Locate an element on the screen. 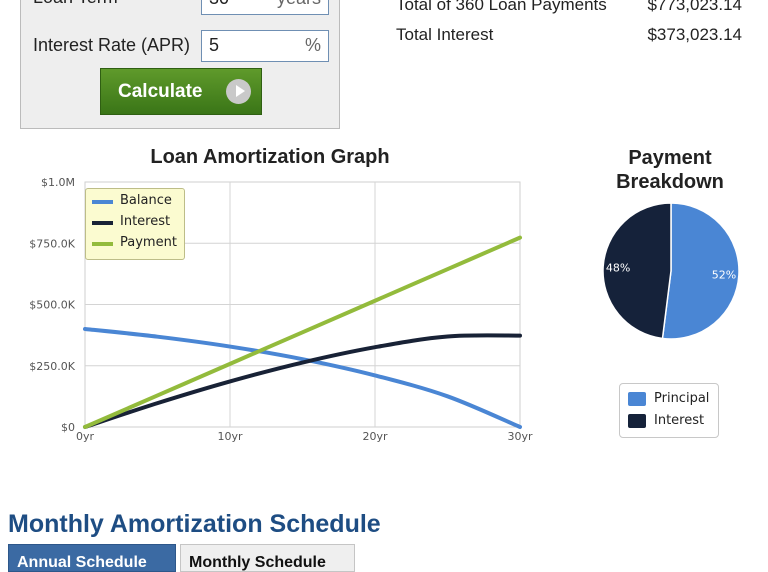 The width and height of the screenshot is (768, 572). pie-slice-label: 48% is located at coordinates (618, 268).